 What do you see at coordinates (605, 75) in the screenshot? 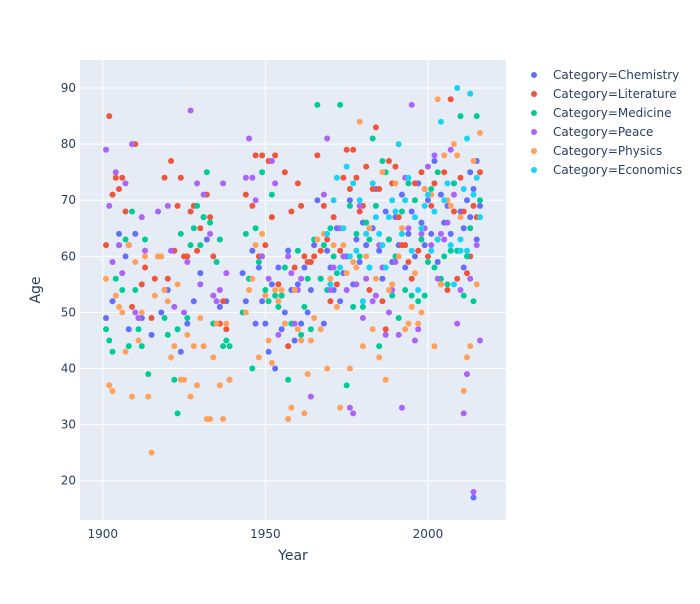
I see `legend-item: Category=Chemistry` at bounding box center [605, 75].